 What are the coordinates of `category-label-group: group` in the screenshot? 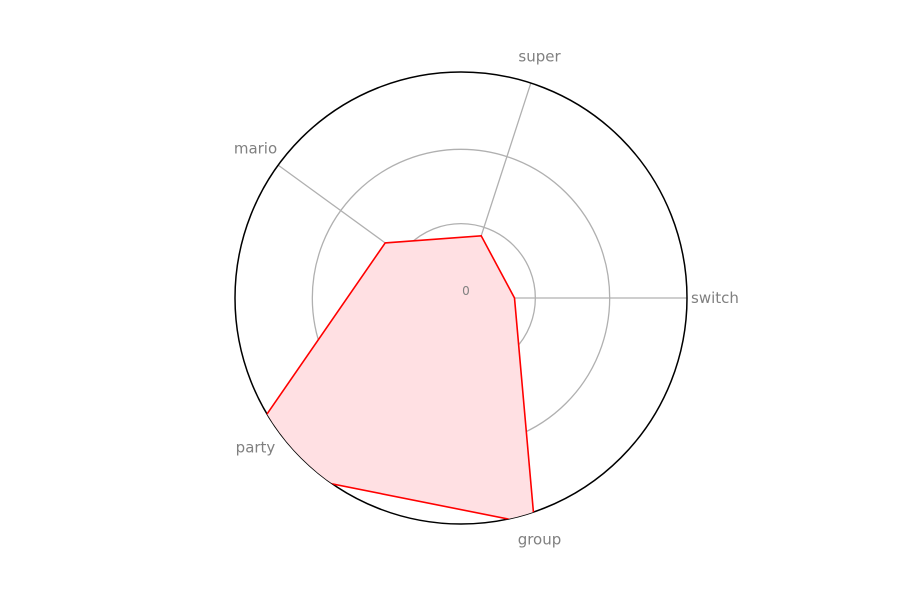 It's located at (540, 540).